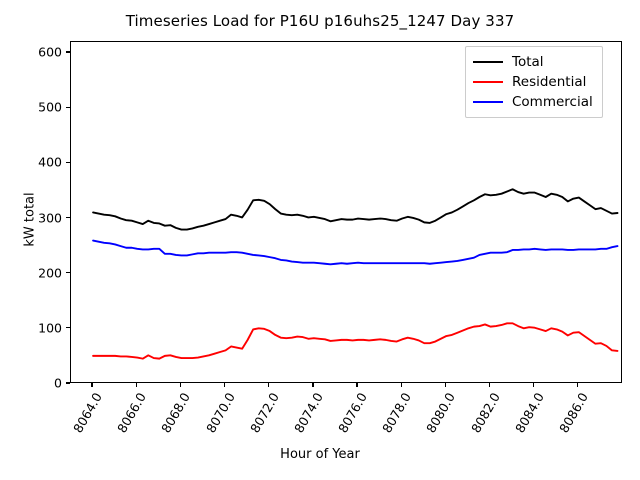  Describe the element at coordinates (88, 413) in the screenshot. I see `x-tick-label: 8064.0` at that location.